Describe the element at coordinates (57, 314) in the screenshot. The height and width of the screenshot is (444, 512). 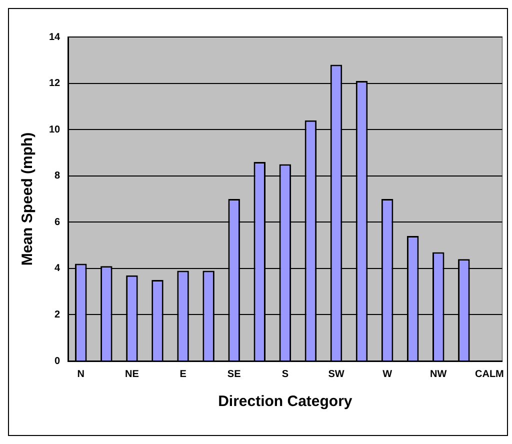
I see `y-tick-label: 2` at that location.